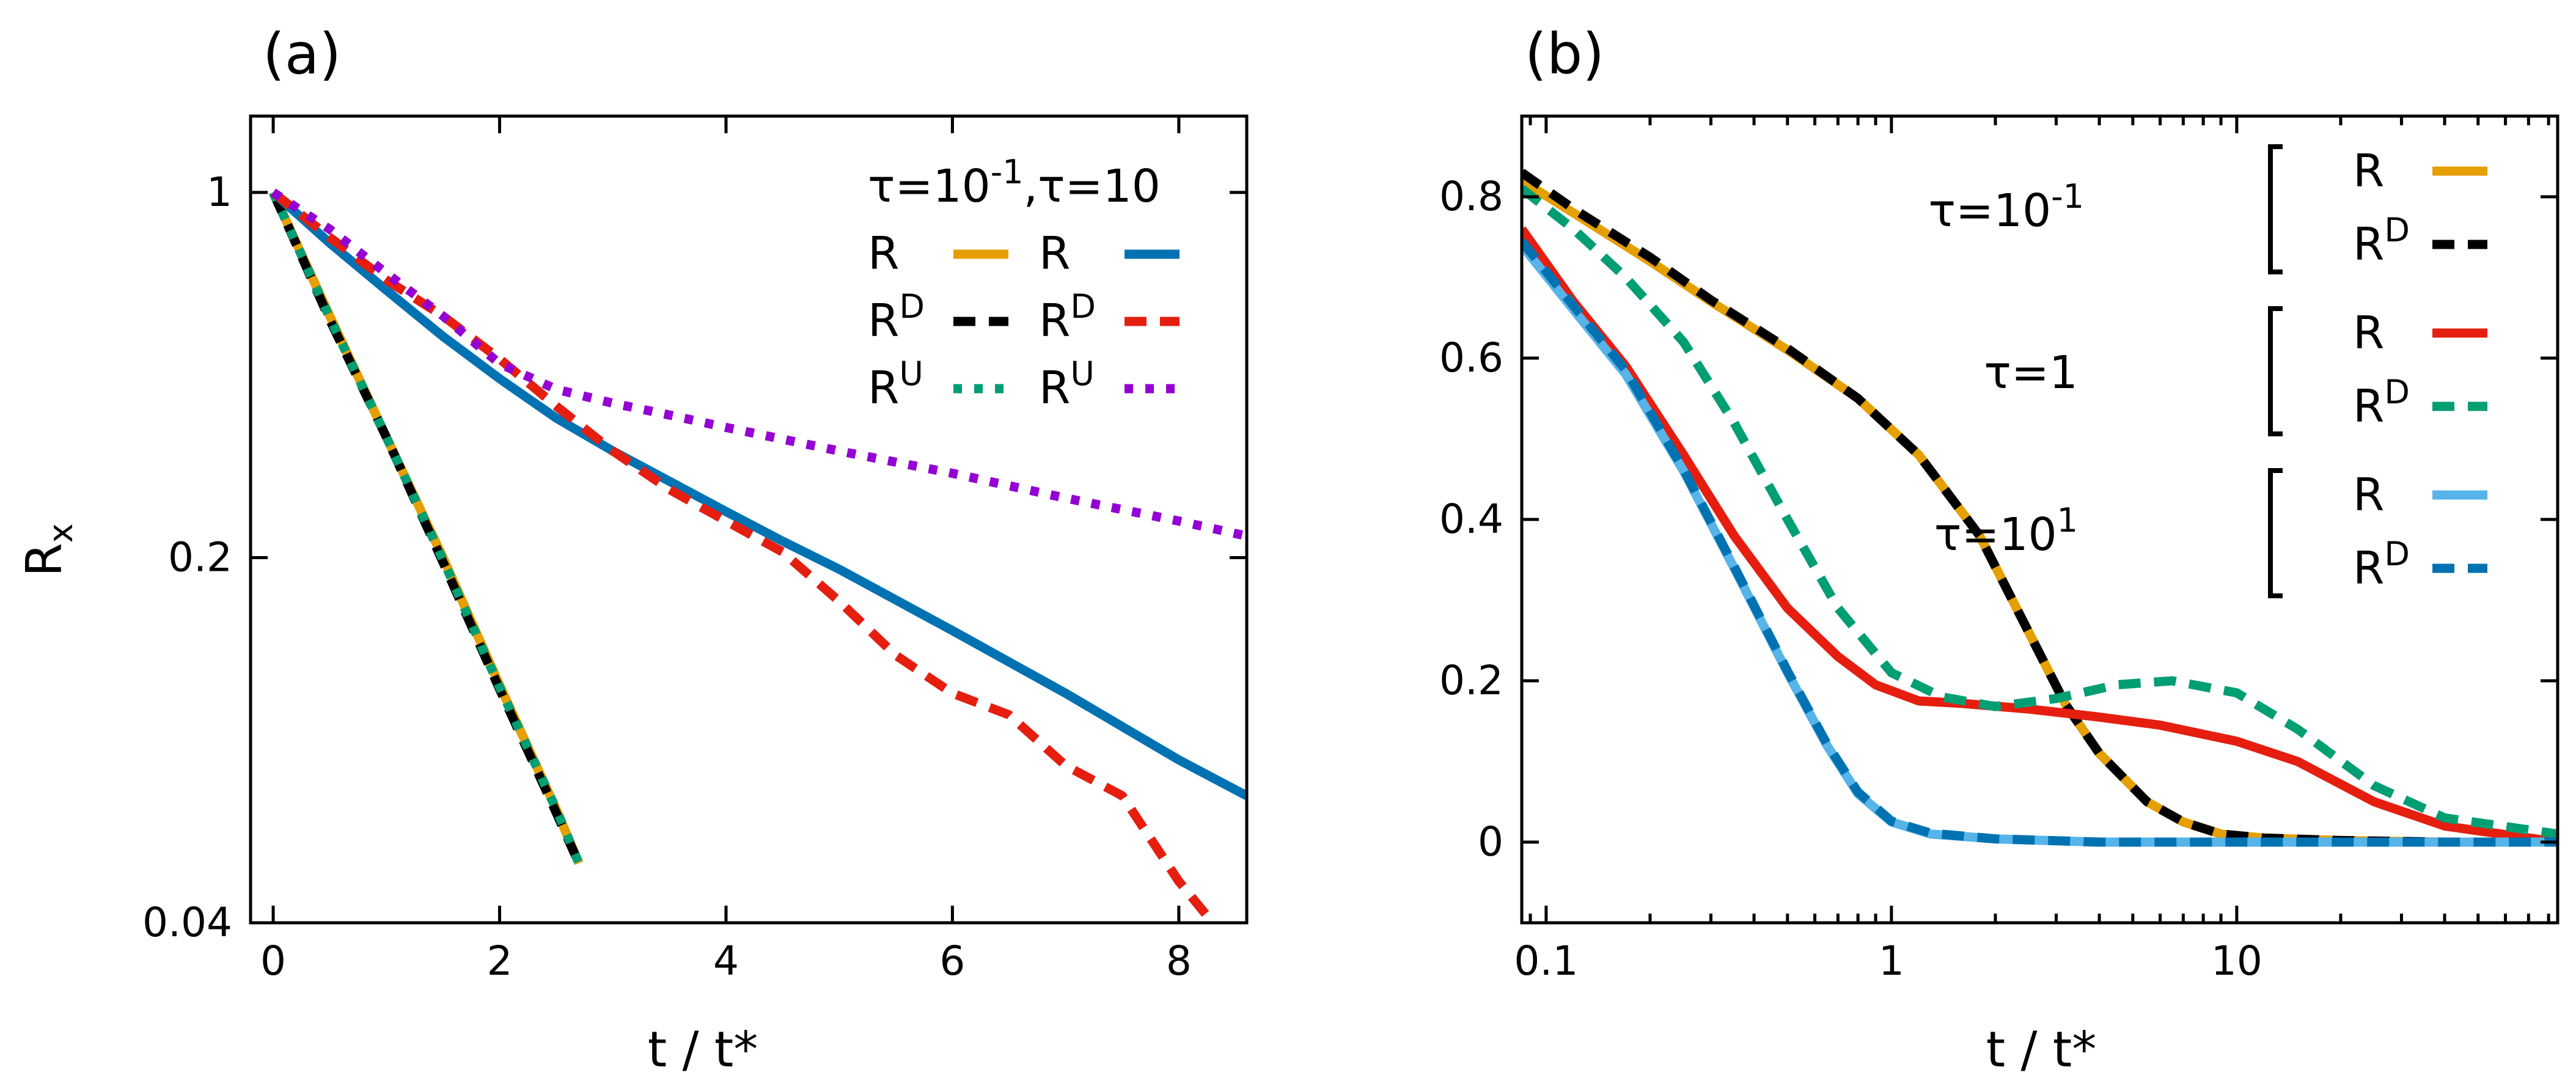  Describe the element at coordinates (2031, 373) in the screenshot. I see `legend-b-group-label: τ=1` at that location.